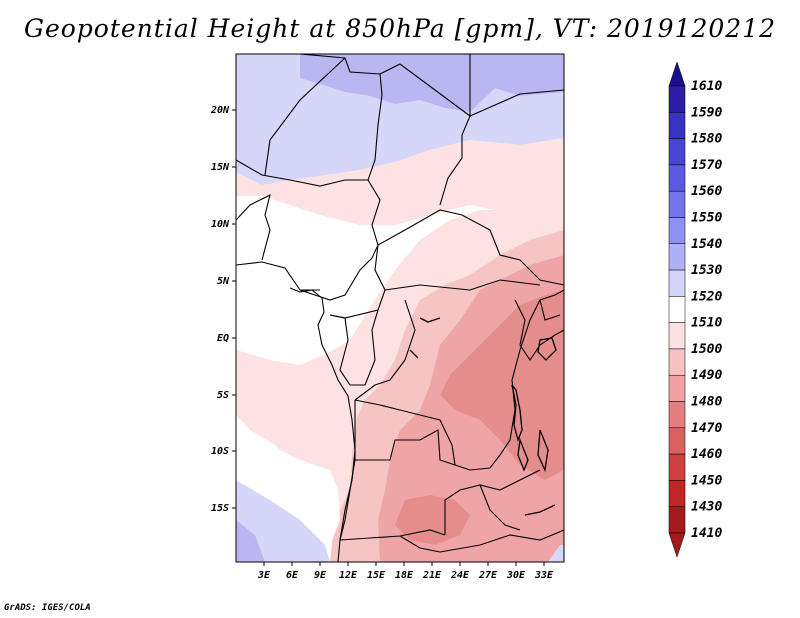 The width and height of the screenshot is (800, 618). What do you see at coordinates (223, 281) in the screenshot?
I see `lat-tick-label: 5N` at bounding box center [223, 281].